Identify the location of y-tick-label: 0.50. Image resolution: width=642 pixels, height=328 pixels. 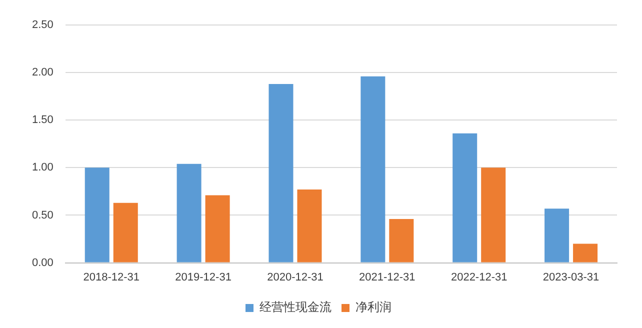
(43, 215).